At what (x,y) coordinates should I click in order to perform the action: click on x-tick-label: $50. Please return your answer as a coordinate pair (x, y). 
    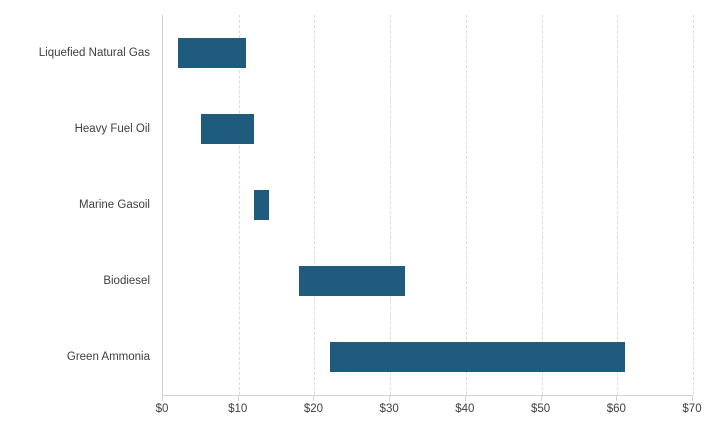
    Looking at the image, I should click on (540, 409).